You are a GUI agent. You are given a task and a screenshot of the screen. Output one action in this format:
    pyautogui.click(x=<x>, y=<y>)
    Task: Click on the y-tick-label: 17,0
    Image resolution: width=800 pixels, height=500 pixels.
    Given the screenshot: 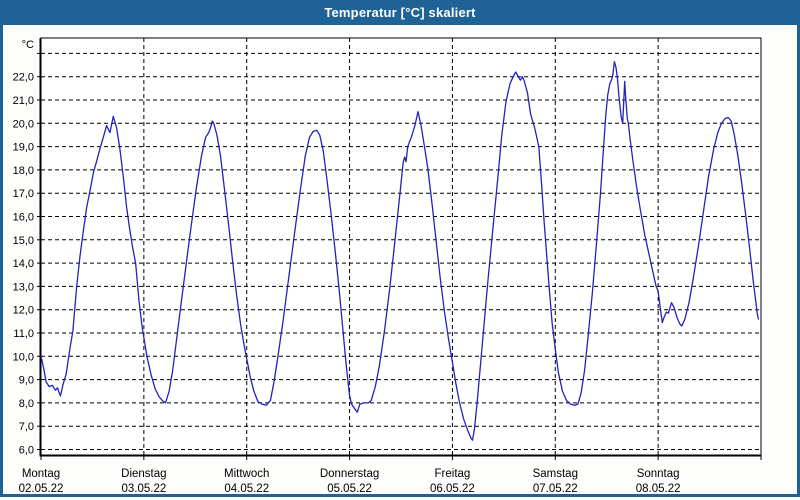 What is the action you would take?
    pyautogui.click(x=23, y=194)
    